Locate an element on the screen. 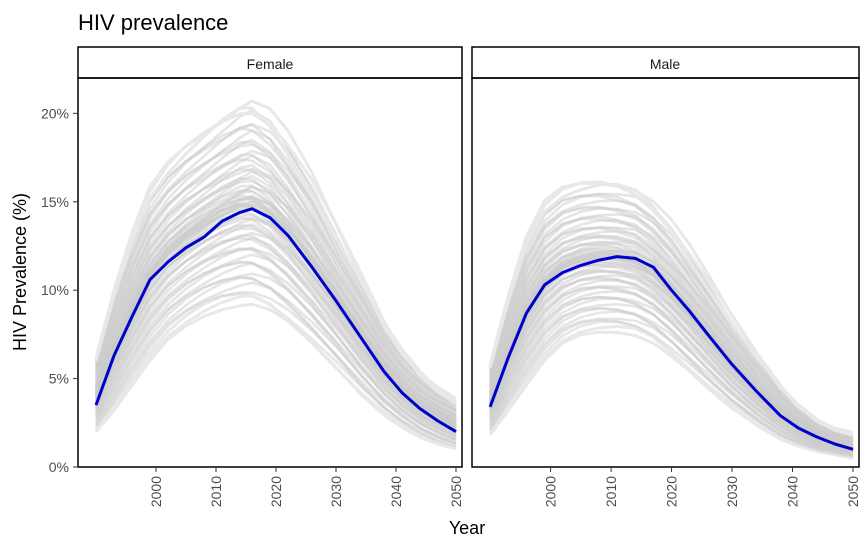 This screenshot has height=550, width=867. y-tick-label: 5% is located at coordinates (59, 379).